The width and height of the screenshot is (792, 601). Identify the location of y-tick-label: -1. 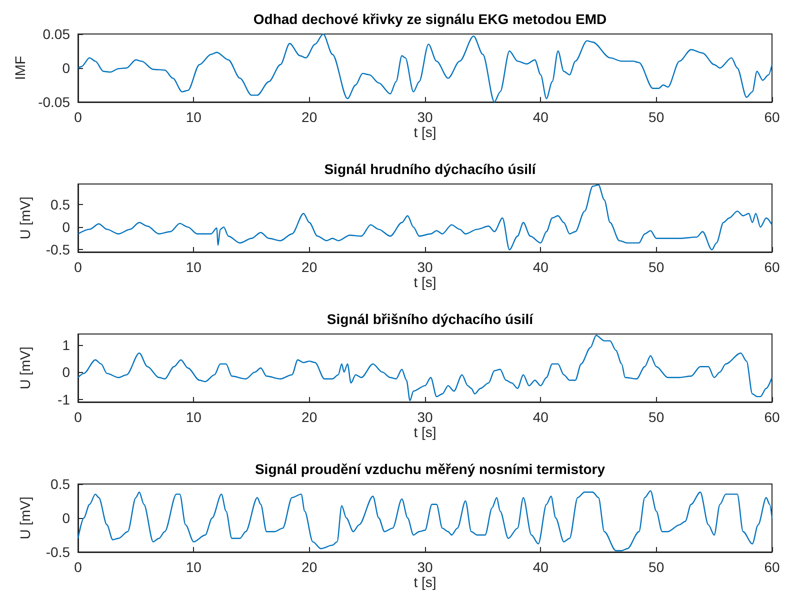
(64, 399).